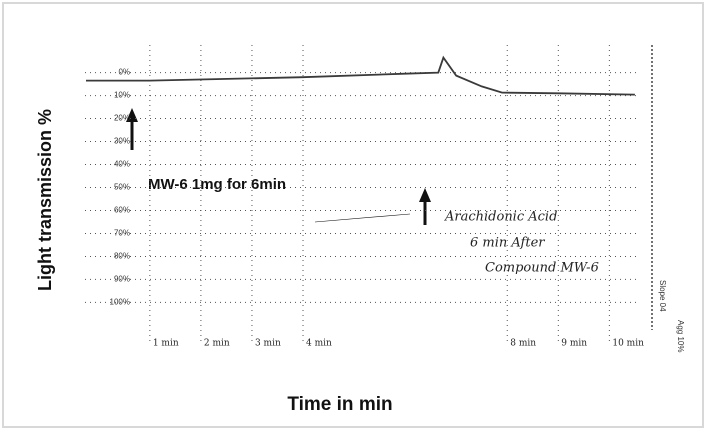 The width and height of the screenshot is (709, 432). Describe the element at coordinates (166, 344) in the screenshot. I see `x-tick-label: 1 min` at that location.